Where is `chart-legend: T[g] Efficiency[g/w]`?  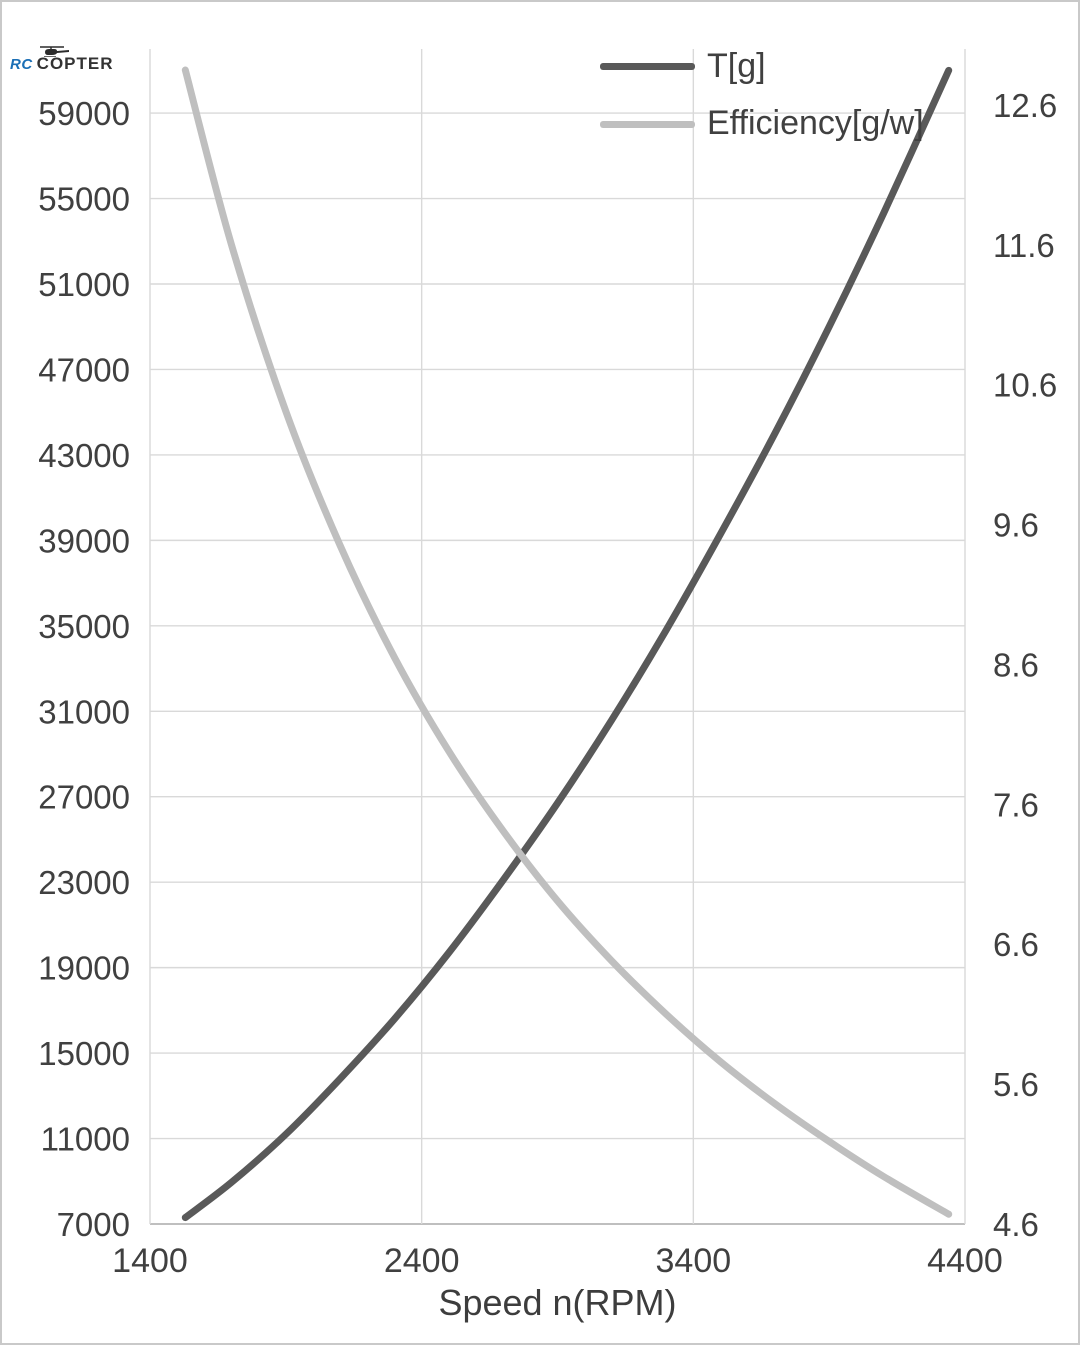 chart-legend: T[g] Efficiency[g/w] is located at coordinates (762, 95).